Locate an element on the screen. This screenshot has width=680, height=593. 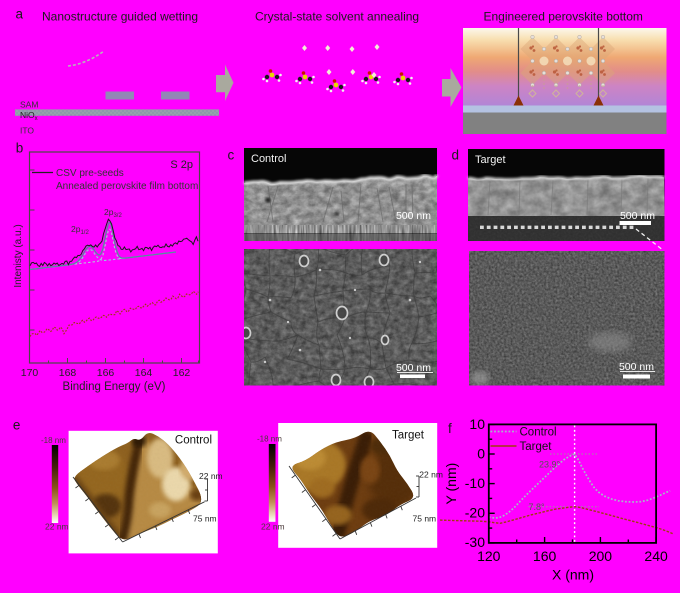
svg-text: 23.9° is located at coordinates (550, 465).